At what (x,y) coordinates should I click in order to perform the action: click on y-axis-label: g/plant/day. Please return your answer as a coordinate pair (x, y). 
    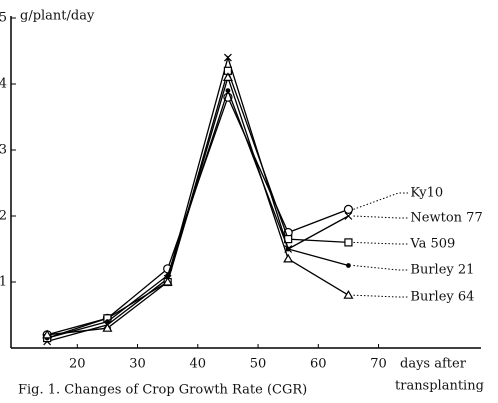
    Looking at the image, I should click on (57, 16).